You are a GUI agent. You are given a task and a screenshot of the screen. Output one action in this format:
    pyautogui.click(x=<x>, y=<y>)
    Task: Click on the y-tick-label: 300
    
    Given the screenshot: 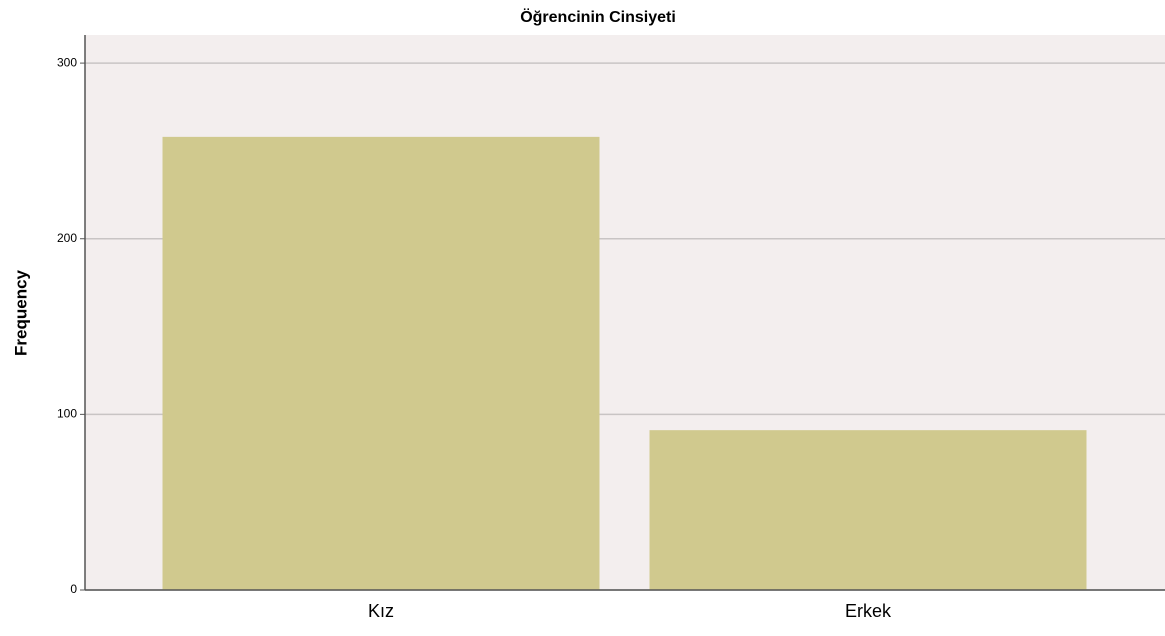 What is the action you would take?
    pyautogui.click(x=67, y=62)
    